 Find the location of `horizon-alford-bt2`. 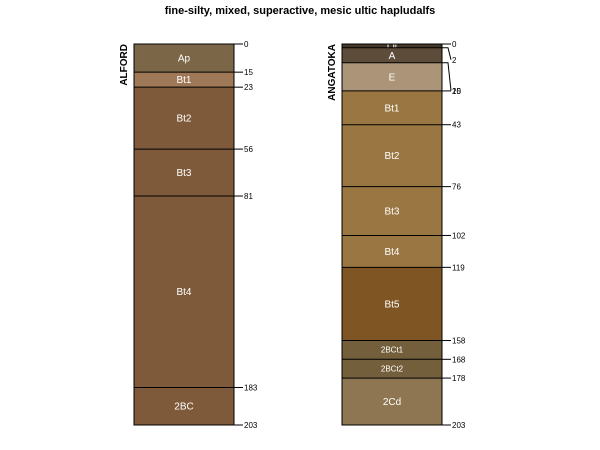

horizon-alford-bt2 is located at coordinates (184, 118).